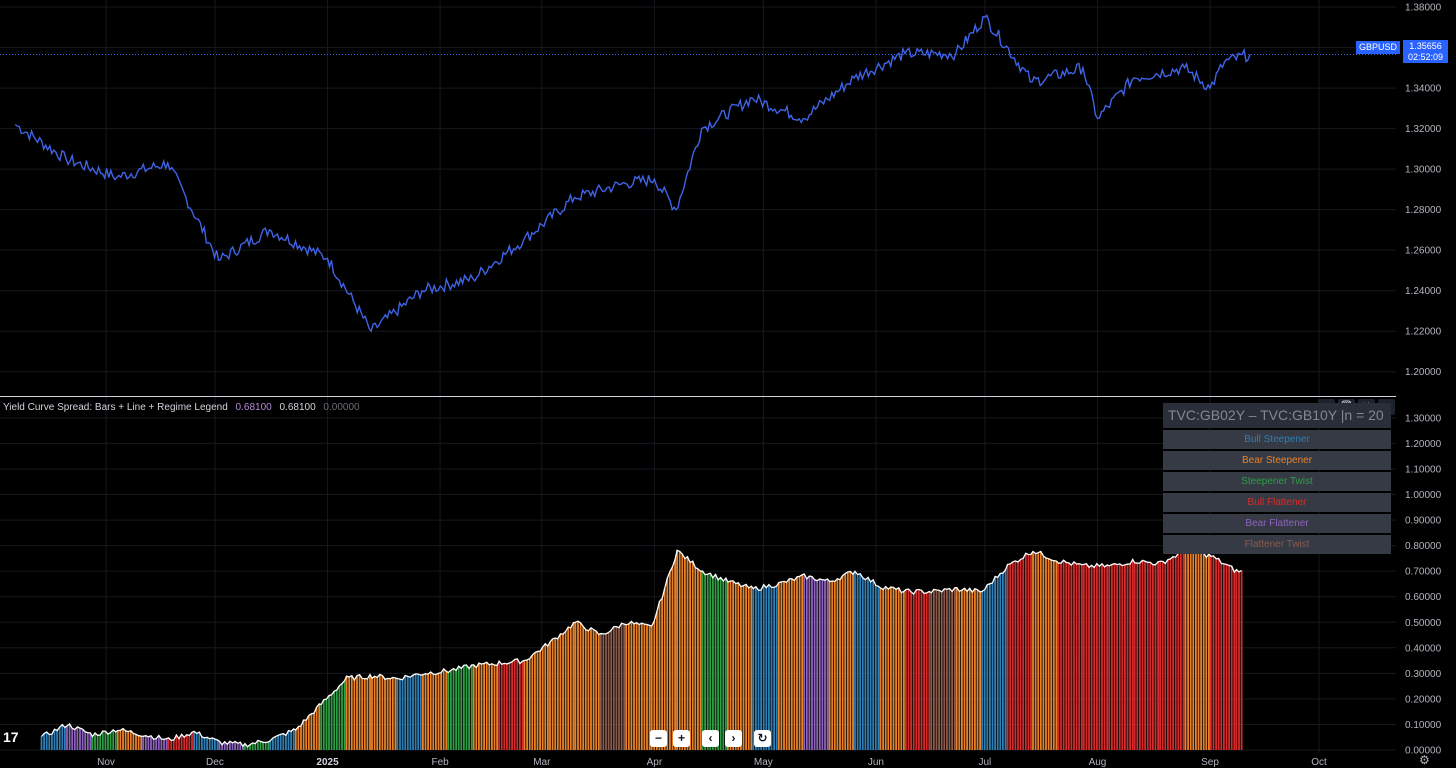 The image size is (1456, 768). What do you see at coordinates (215, 762) in the screenshot?
I see `x-tick-label: Dec` at bounding box center [215, 762].